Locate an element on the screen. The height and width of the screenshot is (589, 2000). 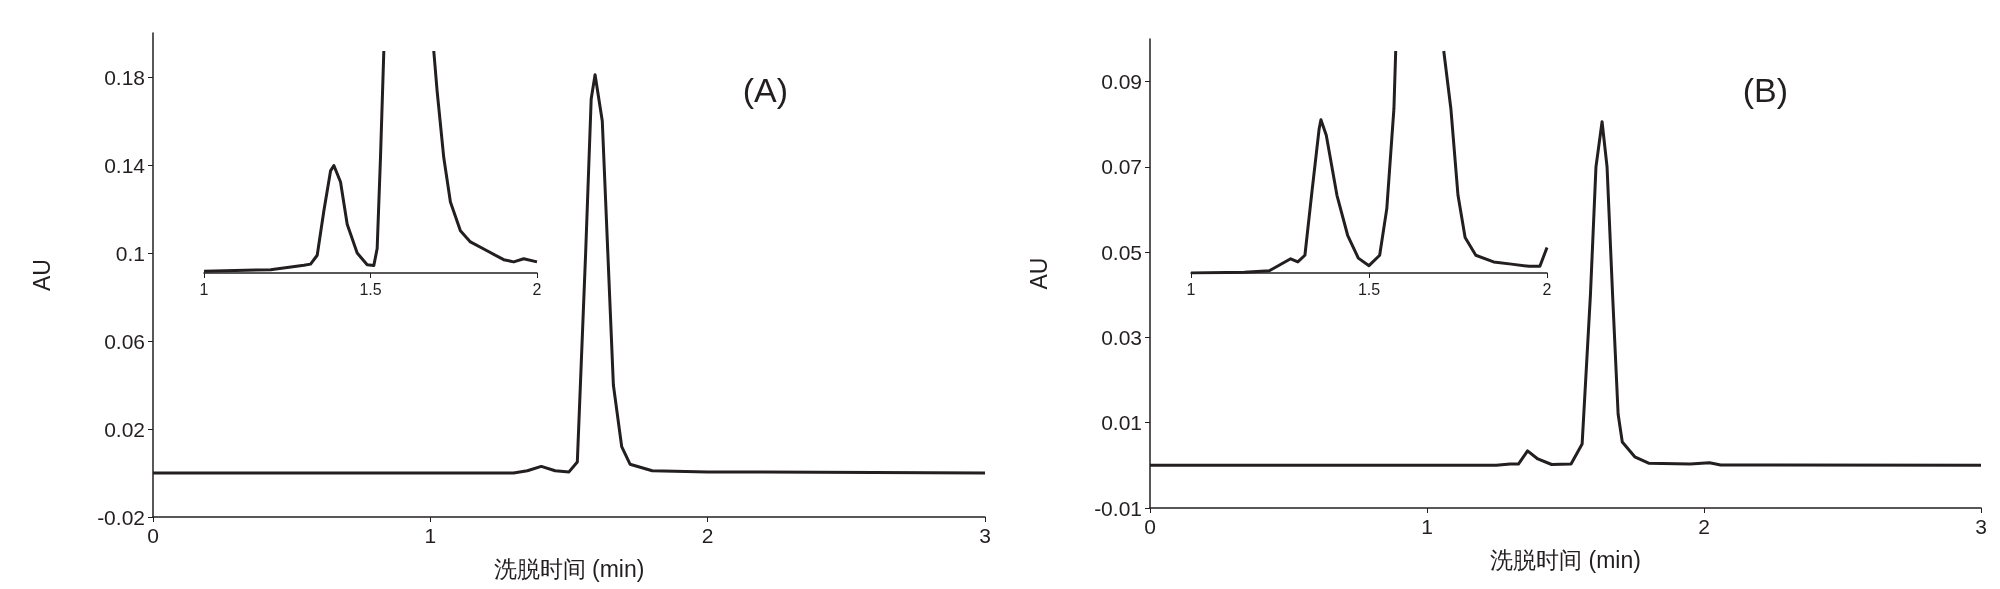
annotation: (A) is located at coordinates (765, 89).